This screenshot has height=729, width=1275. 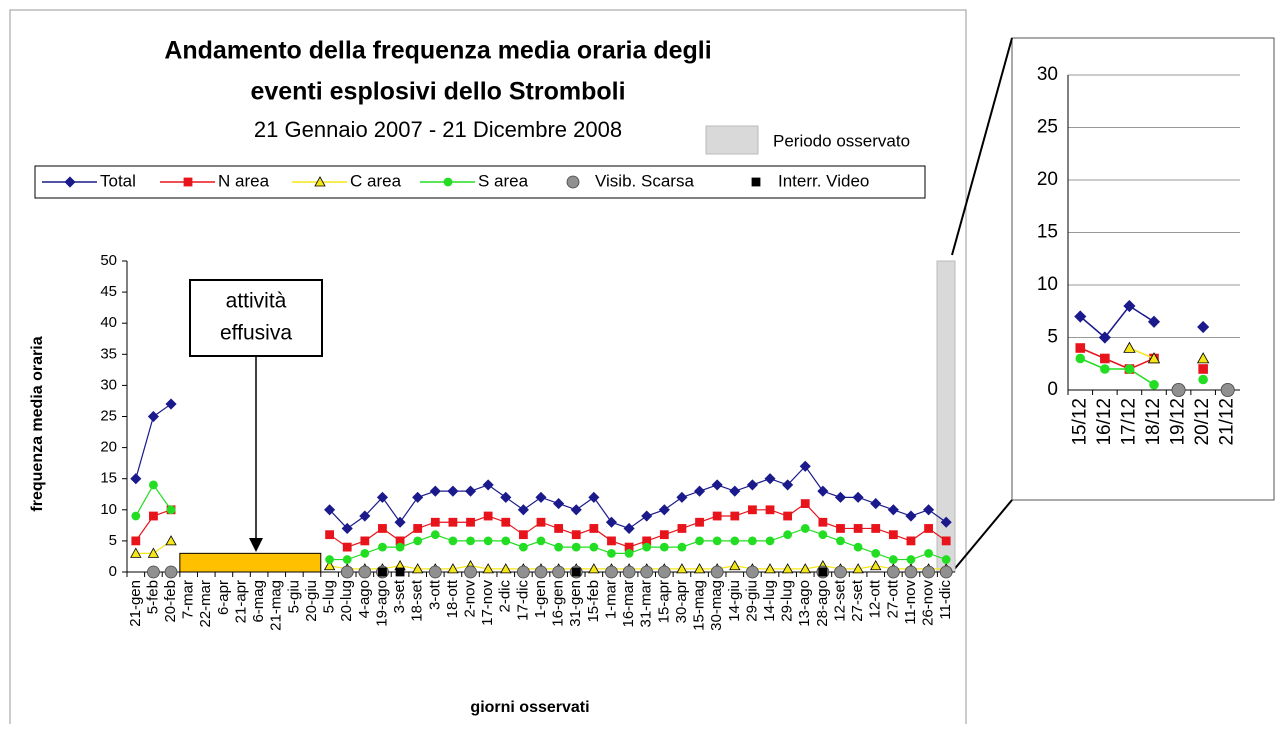 What do you see at coordinates (558, 603) in the screenshot?
I see `x-tick-label: 16-gen` at bounding box center [558, 603].